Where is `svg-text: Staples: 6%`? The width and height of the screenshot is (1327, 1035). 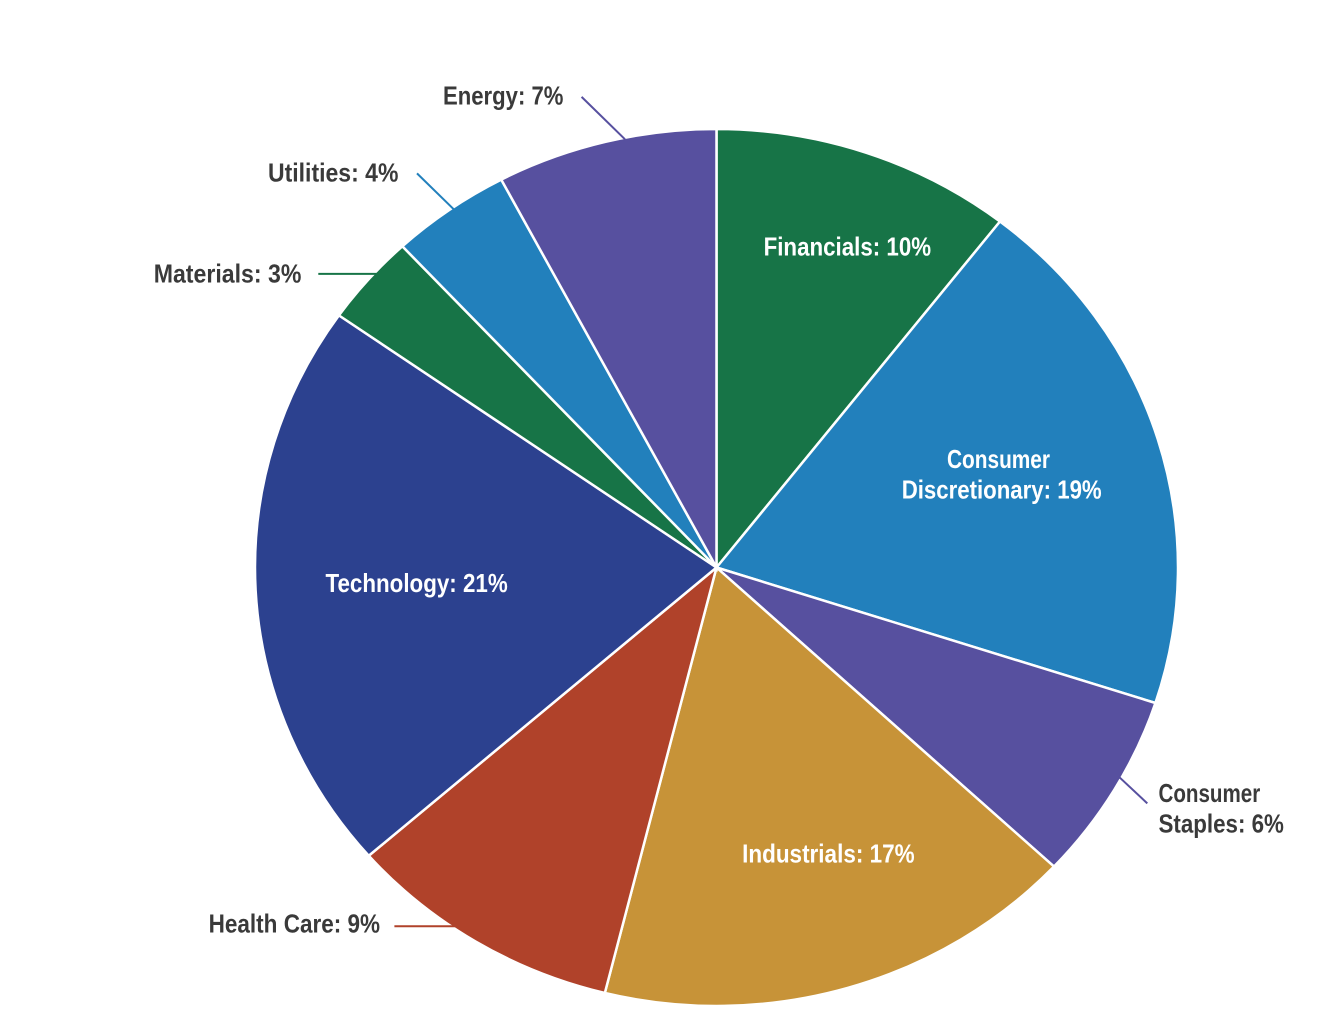 svg-text: Staples: 6% is located at coordinates (1221, 824).